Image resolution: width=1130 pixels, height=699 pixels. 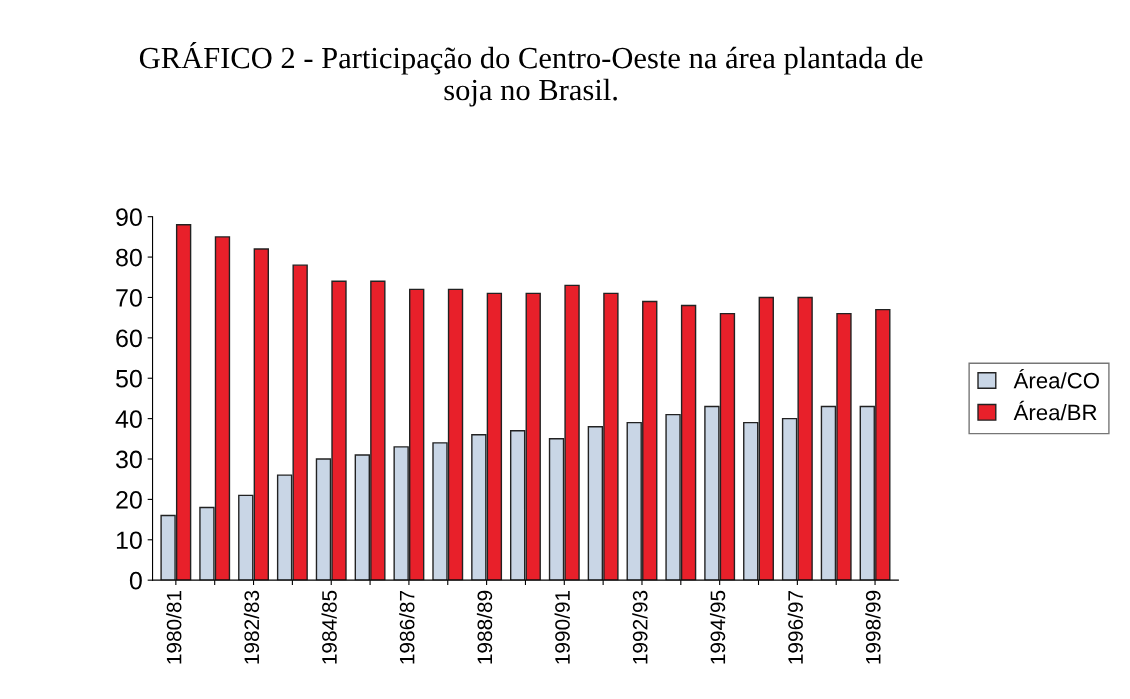 I want to click on legend-label: Área/CO, so click(x=1056, y=378).